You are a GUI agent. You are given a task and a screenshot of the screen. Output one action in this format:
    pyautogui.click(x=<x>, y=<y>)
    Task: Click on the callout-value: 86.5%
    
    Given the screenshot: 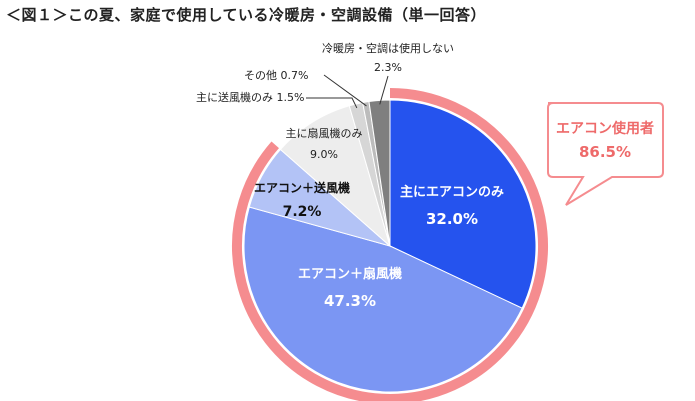 What is the action you would take?
    pyautogui.click(x=605, y=152)
    